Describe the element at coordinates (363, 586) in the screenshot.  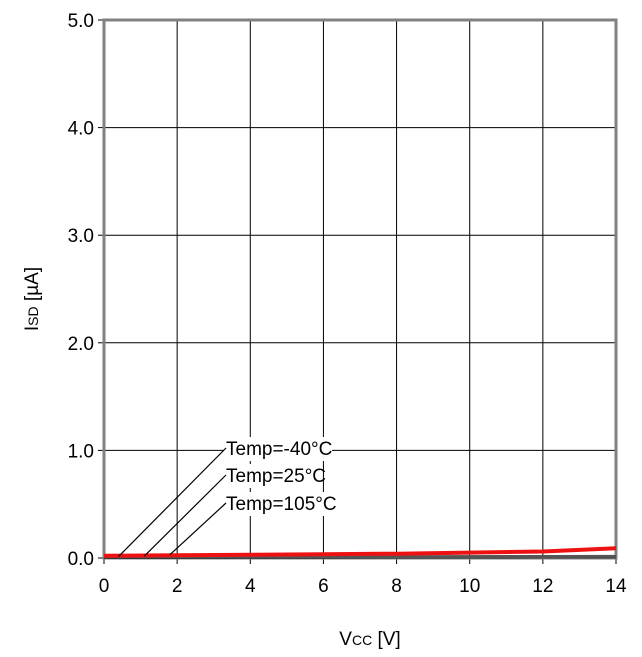
I see `x-tick-labels: 0 2 4 6 8 10 12 14` at that location.